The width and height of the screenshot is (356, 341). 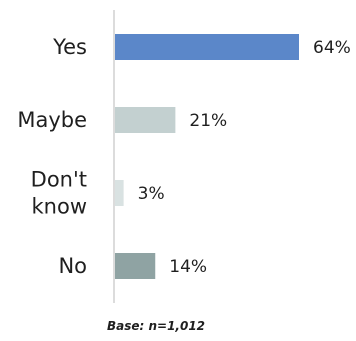 I want to click on bar-maybe, so click(x=145, y=120).